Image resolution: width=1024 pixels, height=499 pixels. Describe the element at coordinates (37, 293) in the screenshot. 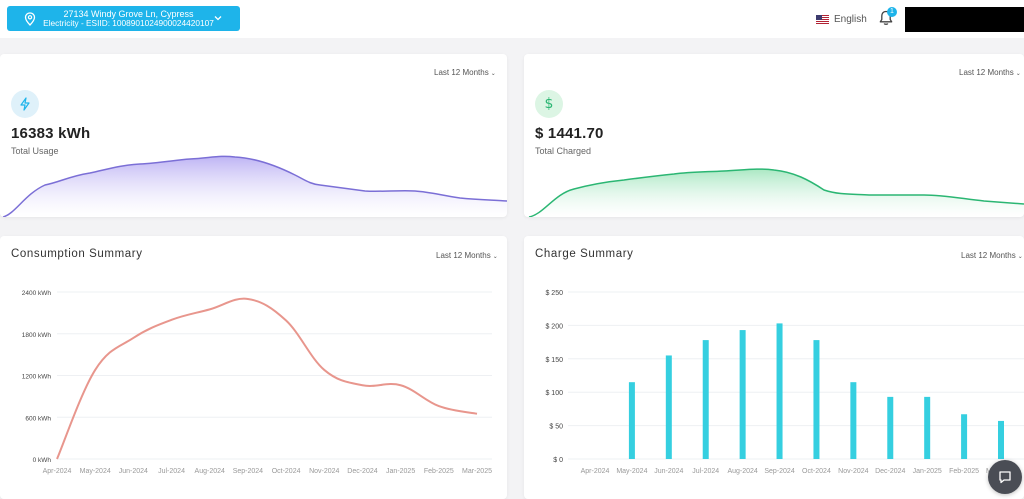

I see `y-tick-label: 2400 kWh` at that location.